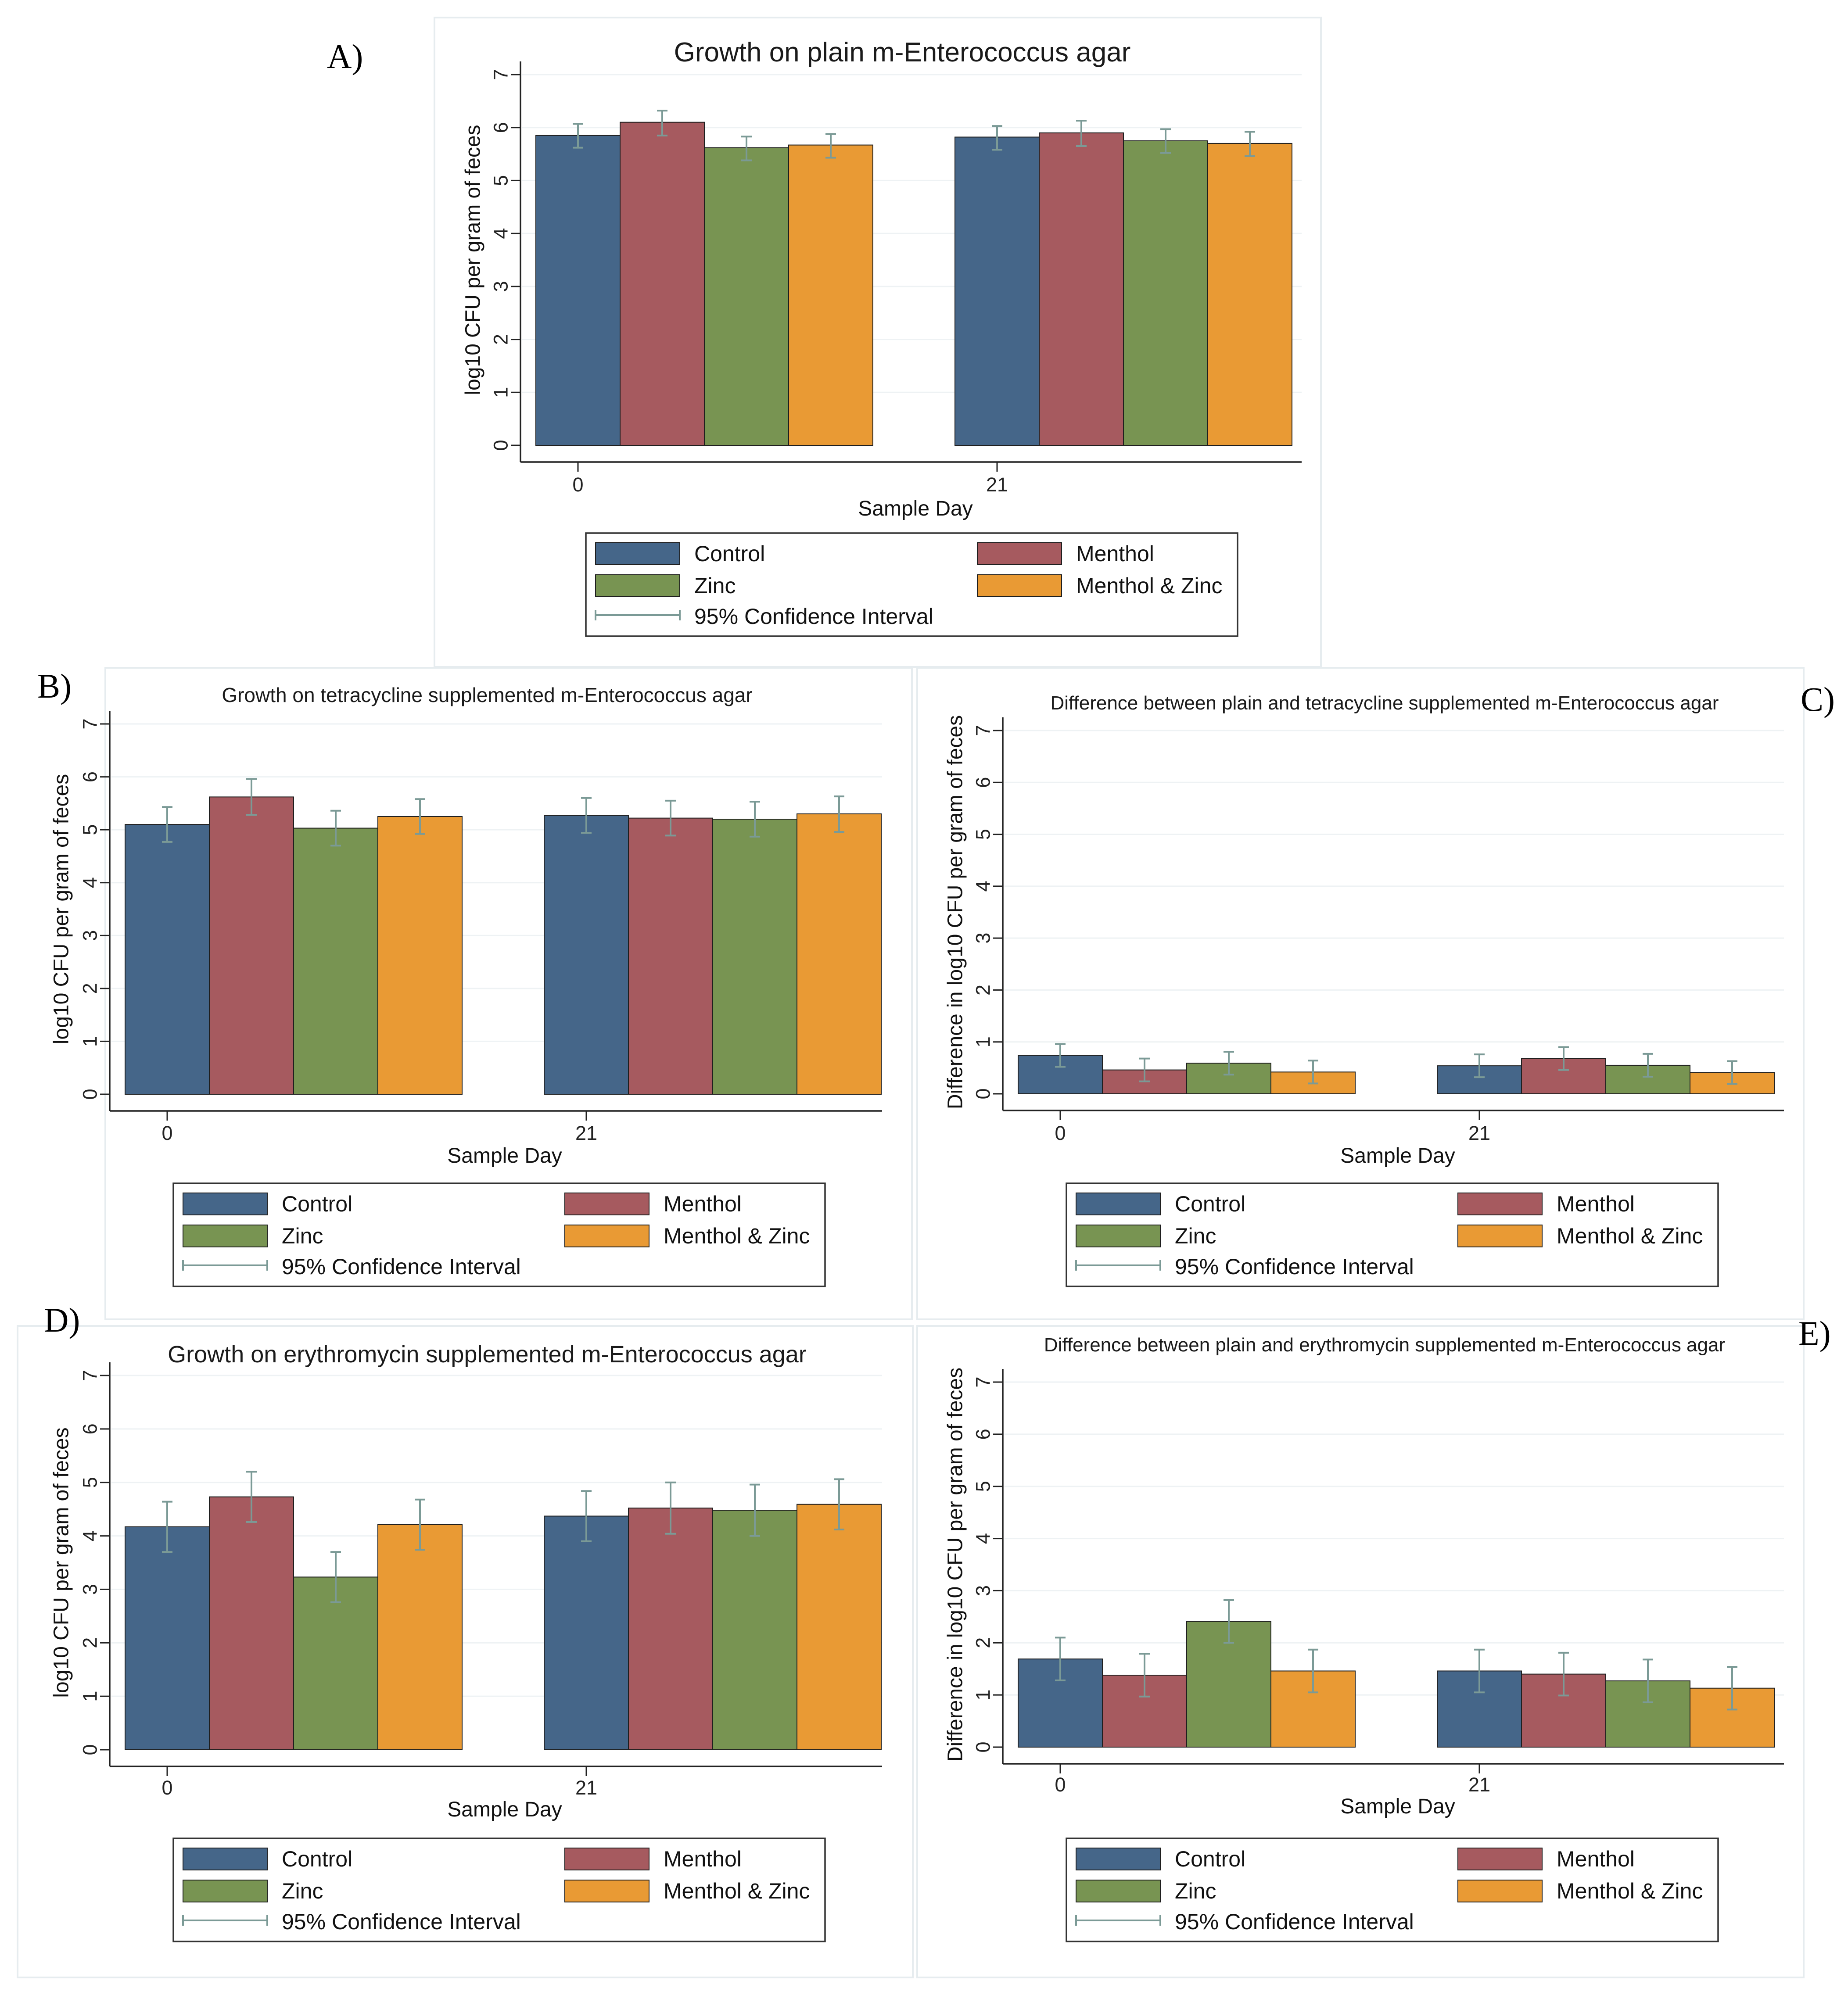 This screenshot has height=2013, width=1848. I want to click on panel-label: E), so click(1815, 1333).